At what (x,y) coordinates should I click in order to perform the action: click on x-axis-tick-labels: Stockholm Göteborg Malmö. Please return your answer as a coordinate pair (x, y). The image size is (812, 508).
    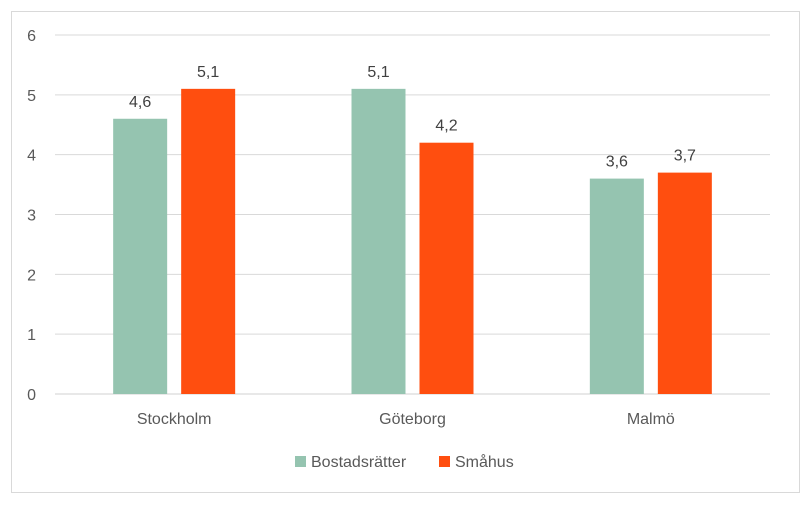
    Looking at the image, I should click on (406, 419).